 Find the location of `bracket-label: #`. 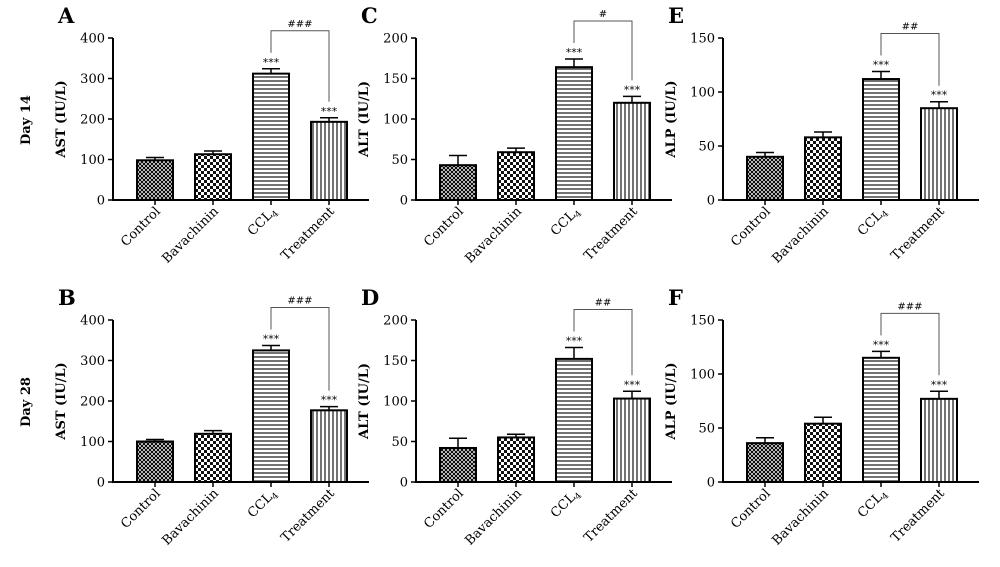

bracket-label: # is located at coordinates (603, 14).